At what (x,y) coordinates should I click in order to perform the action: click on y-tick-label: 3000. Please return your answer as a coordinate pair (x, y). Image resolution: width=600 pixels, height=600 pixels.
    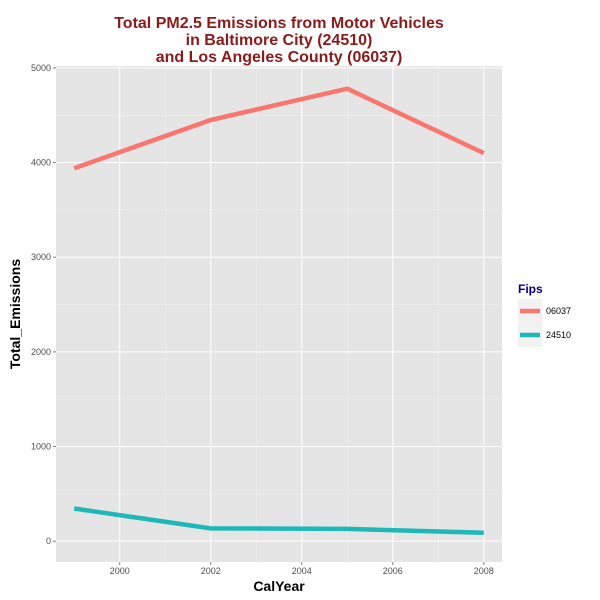
    Looking at the image, I should click on (41, 257).